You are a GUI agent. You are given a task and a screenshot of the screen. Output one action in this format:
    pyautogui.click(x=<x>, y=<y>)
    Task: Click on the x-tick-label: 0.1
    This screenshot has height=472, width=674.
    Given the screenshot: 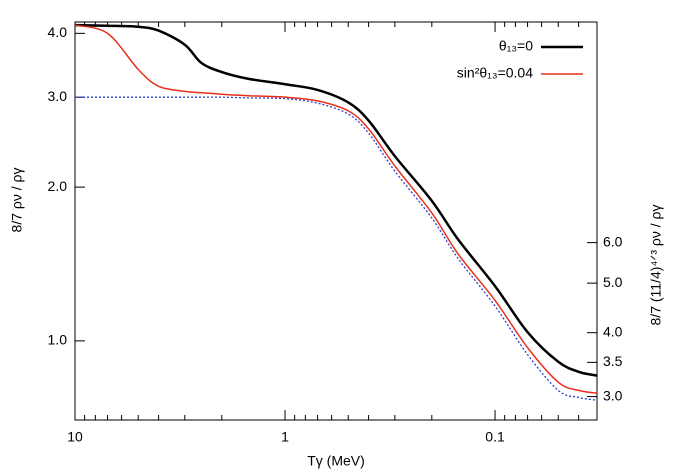 What is the action you would take?
    pyautogui.click(x=495, y=437)
    